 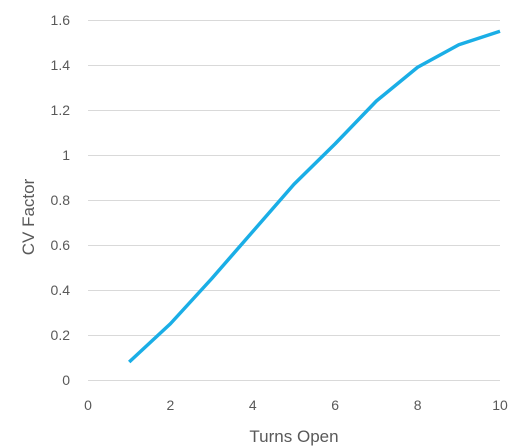 I want to click on y-tick-label: 0.2, so click(x=61, y=335).